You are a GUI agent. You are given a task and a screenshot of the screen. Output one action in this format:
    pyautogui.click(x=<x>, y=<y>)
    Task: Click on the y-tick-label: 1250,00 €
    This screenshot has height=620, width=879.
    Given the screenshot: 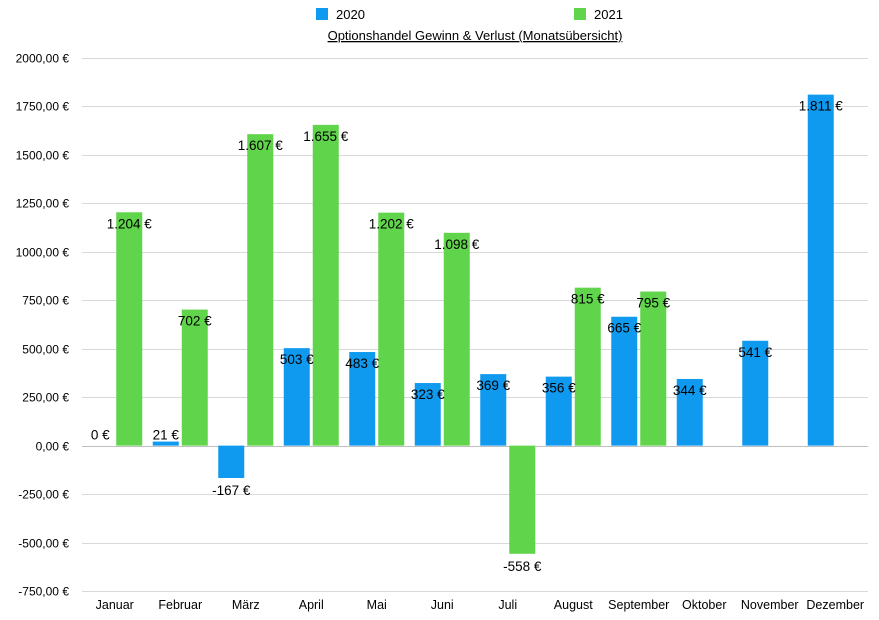 What is the action you would take?
    pyautogui.click(x=43, y=204)
    